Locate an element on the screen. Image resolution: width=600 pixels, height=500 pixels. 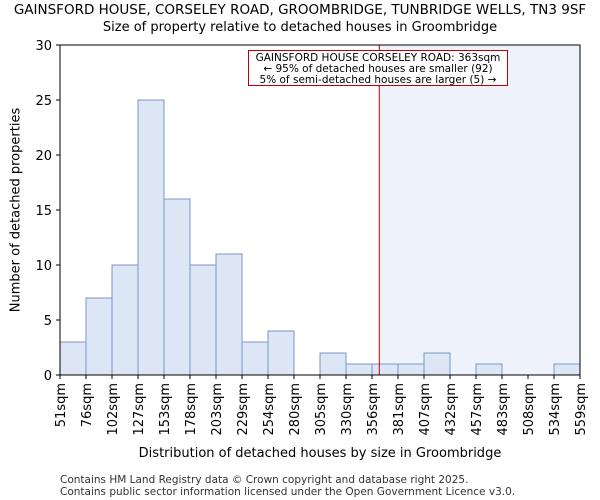
bar-457sqm is located at coordinates (489, 369).